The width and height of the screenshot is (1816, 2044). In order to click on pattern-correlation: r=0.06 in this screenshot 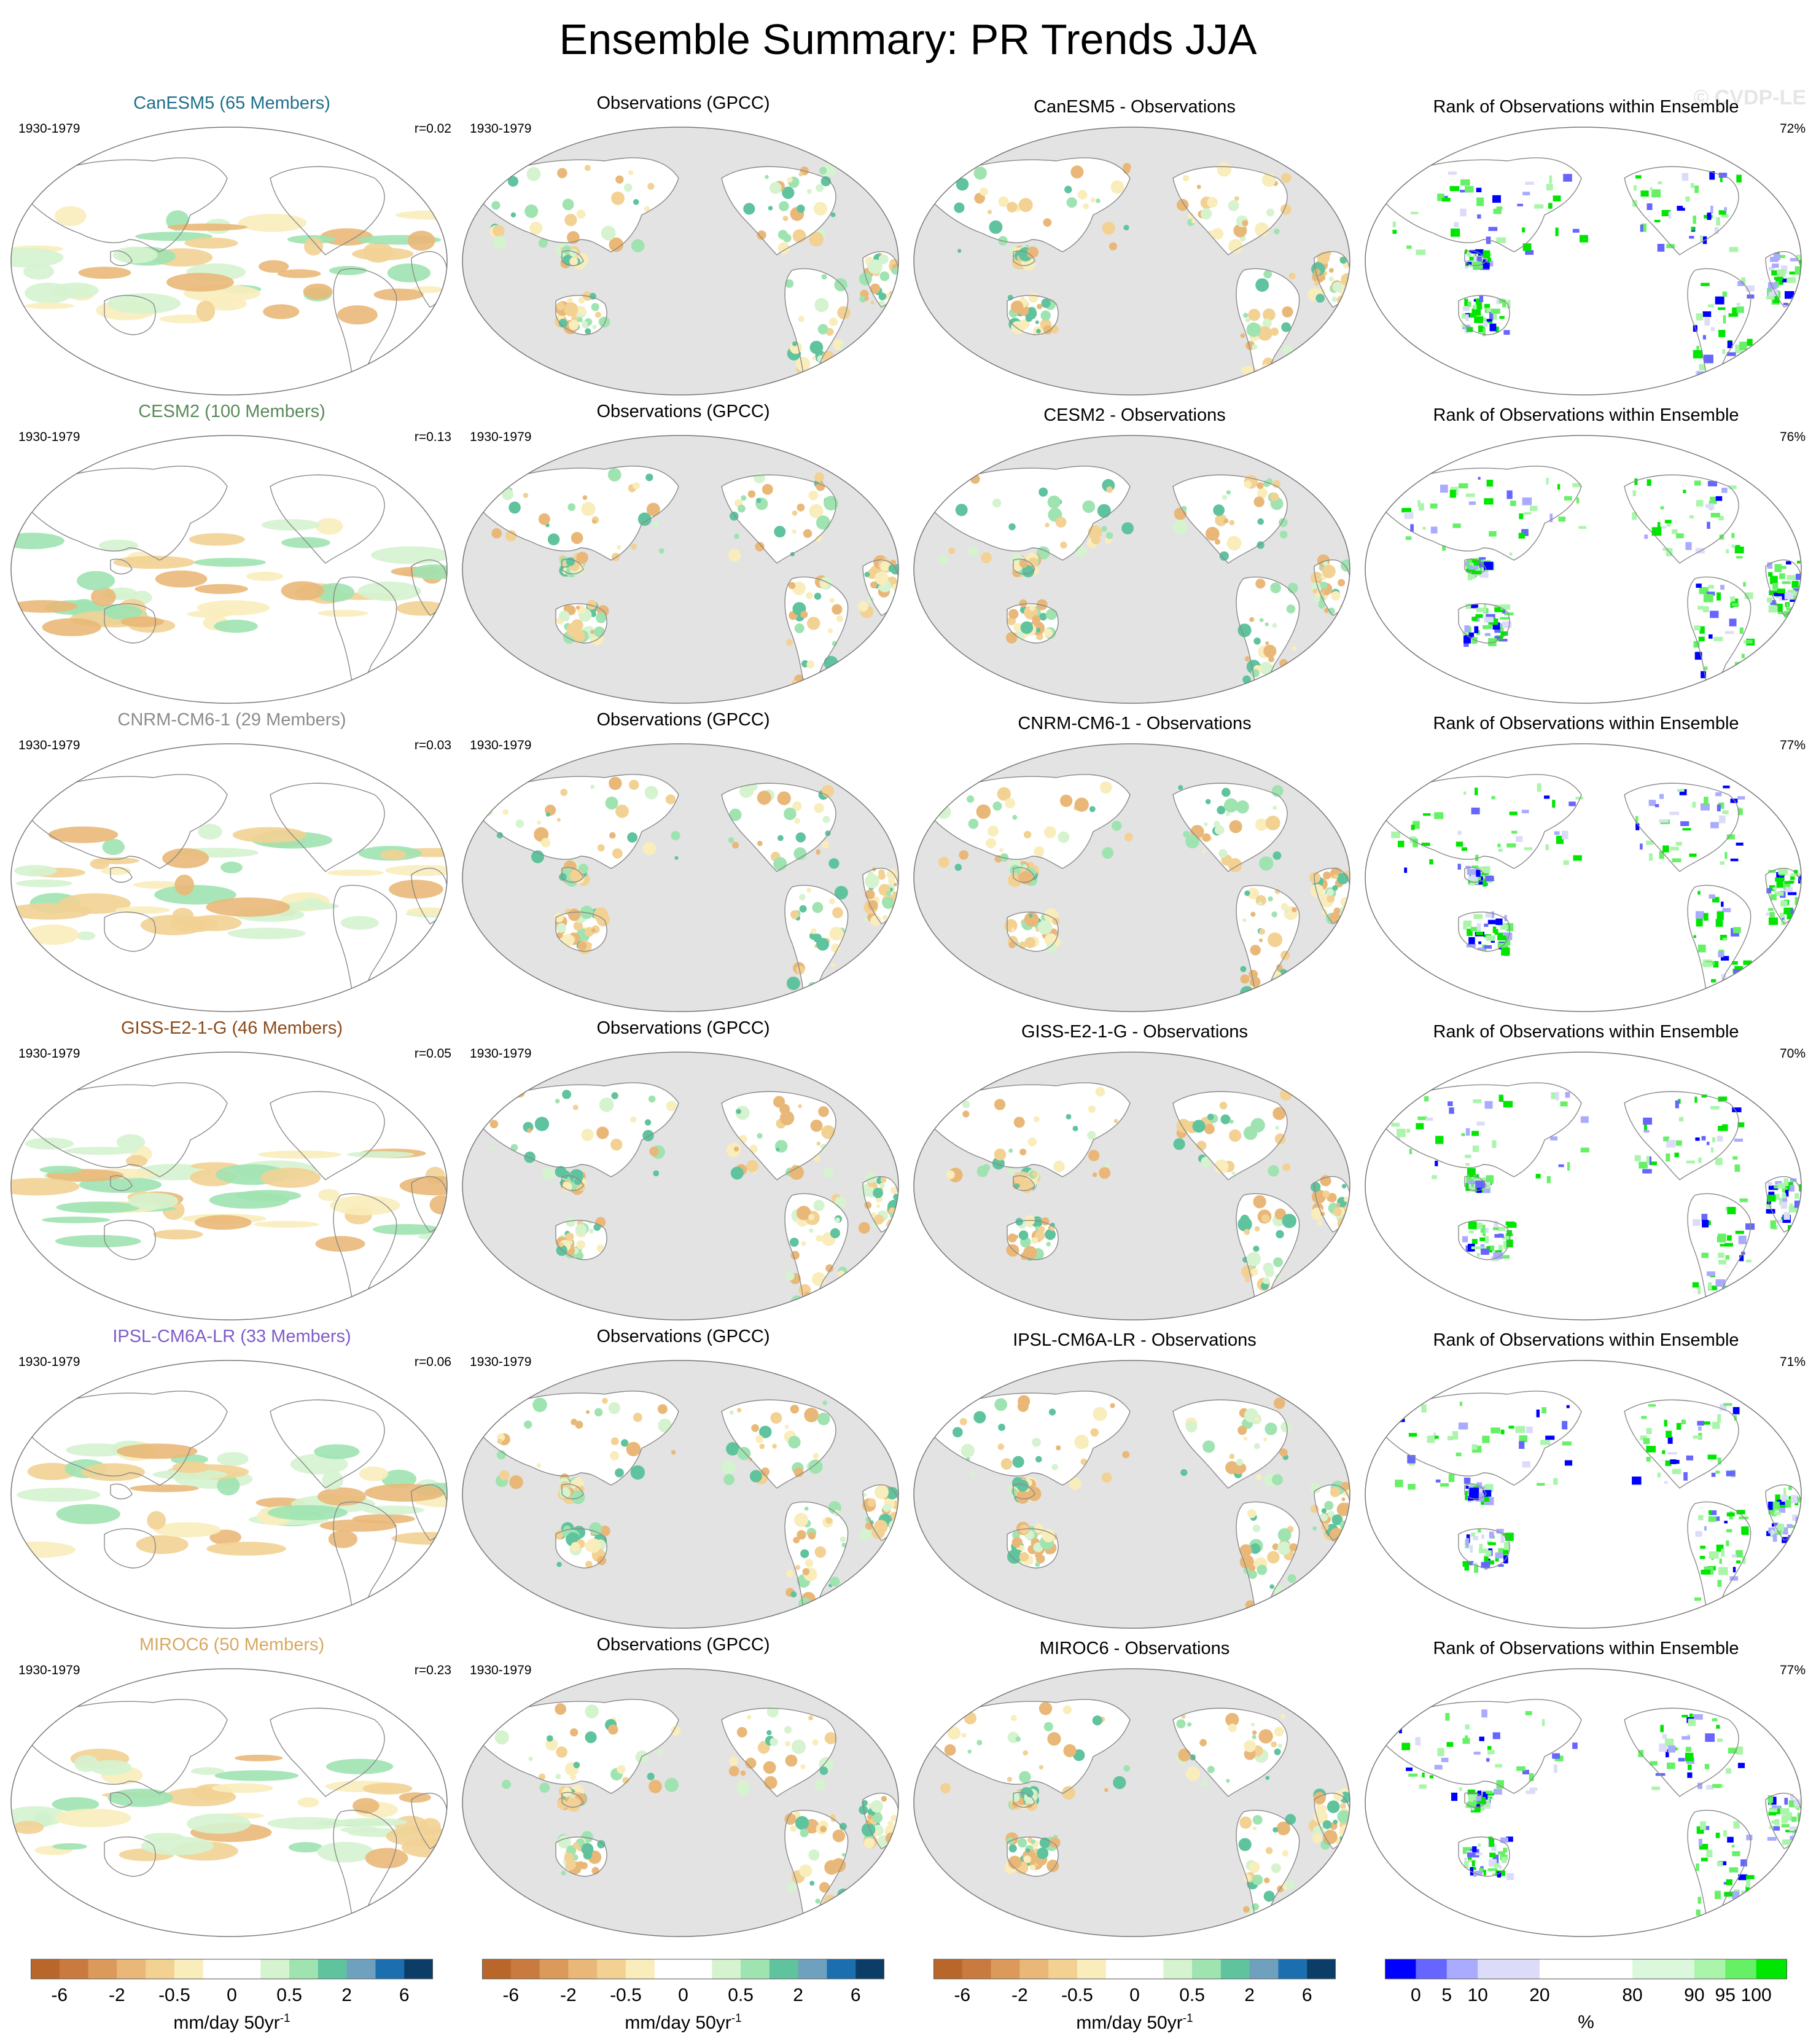, I will do `click(432, 1362)`.